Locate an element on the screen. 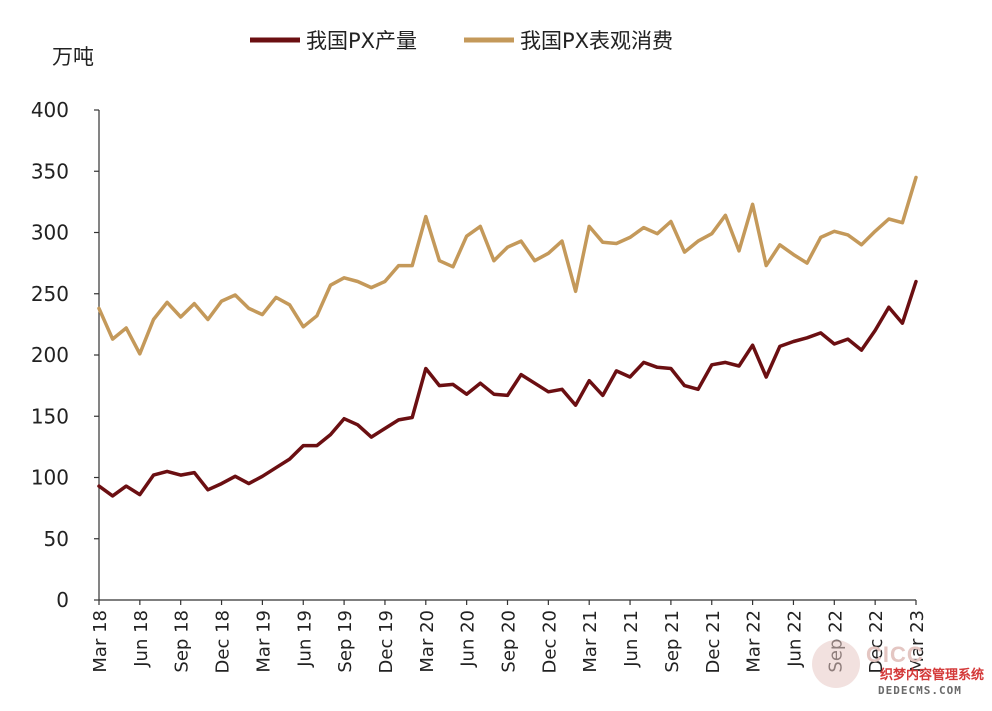 This screenshot has width=992, height=711. y-tick-label: 250 is located at coordinates (50, 294).